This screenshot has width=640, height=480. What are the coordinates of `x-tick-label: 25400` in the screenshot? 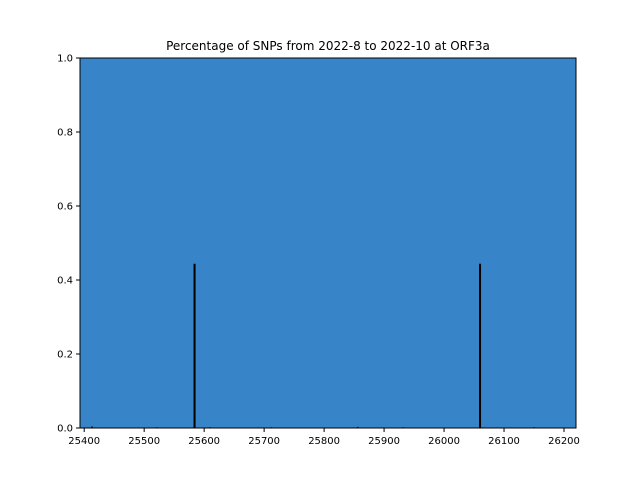 It's located at (84, 441).